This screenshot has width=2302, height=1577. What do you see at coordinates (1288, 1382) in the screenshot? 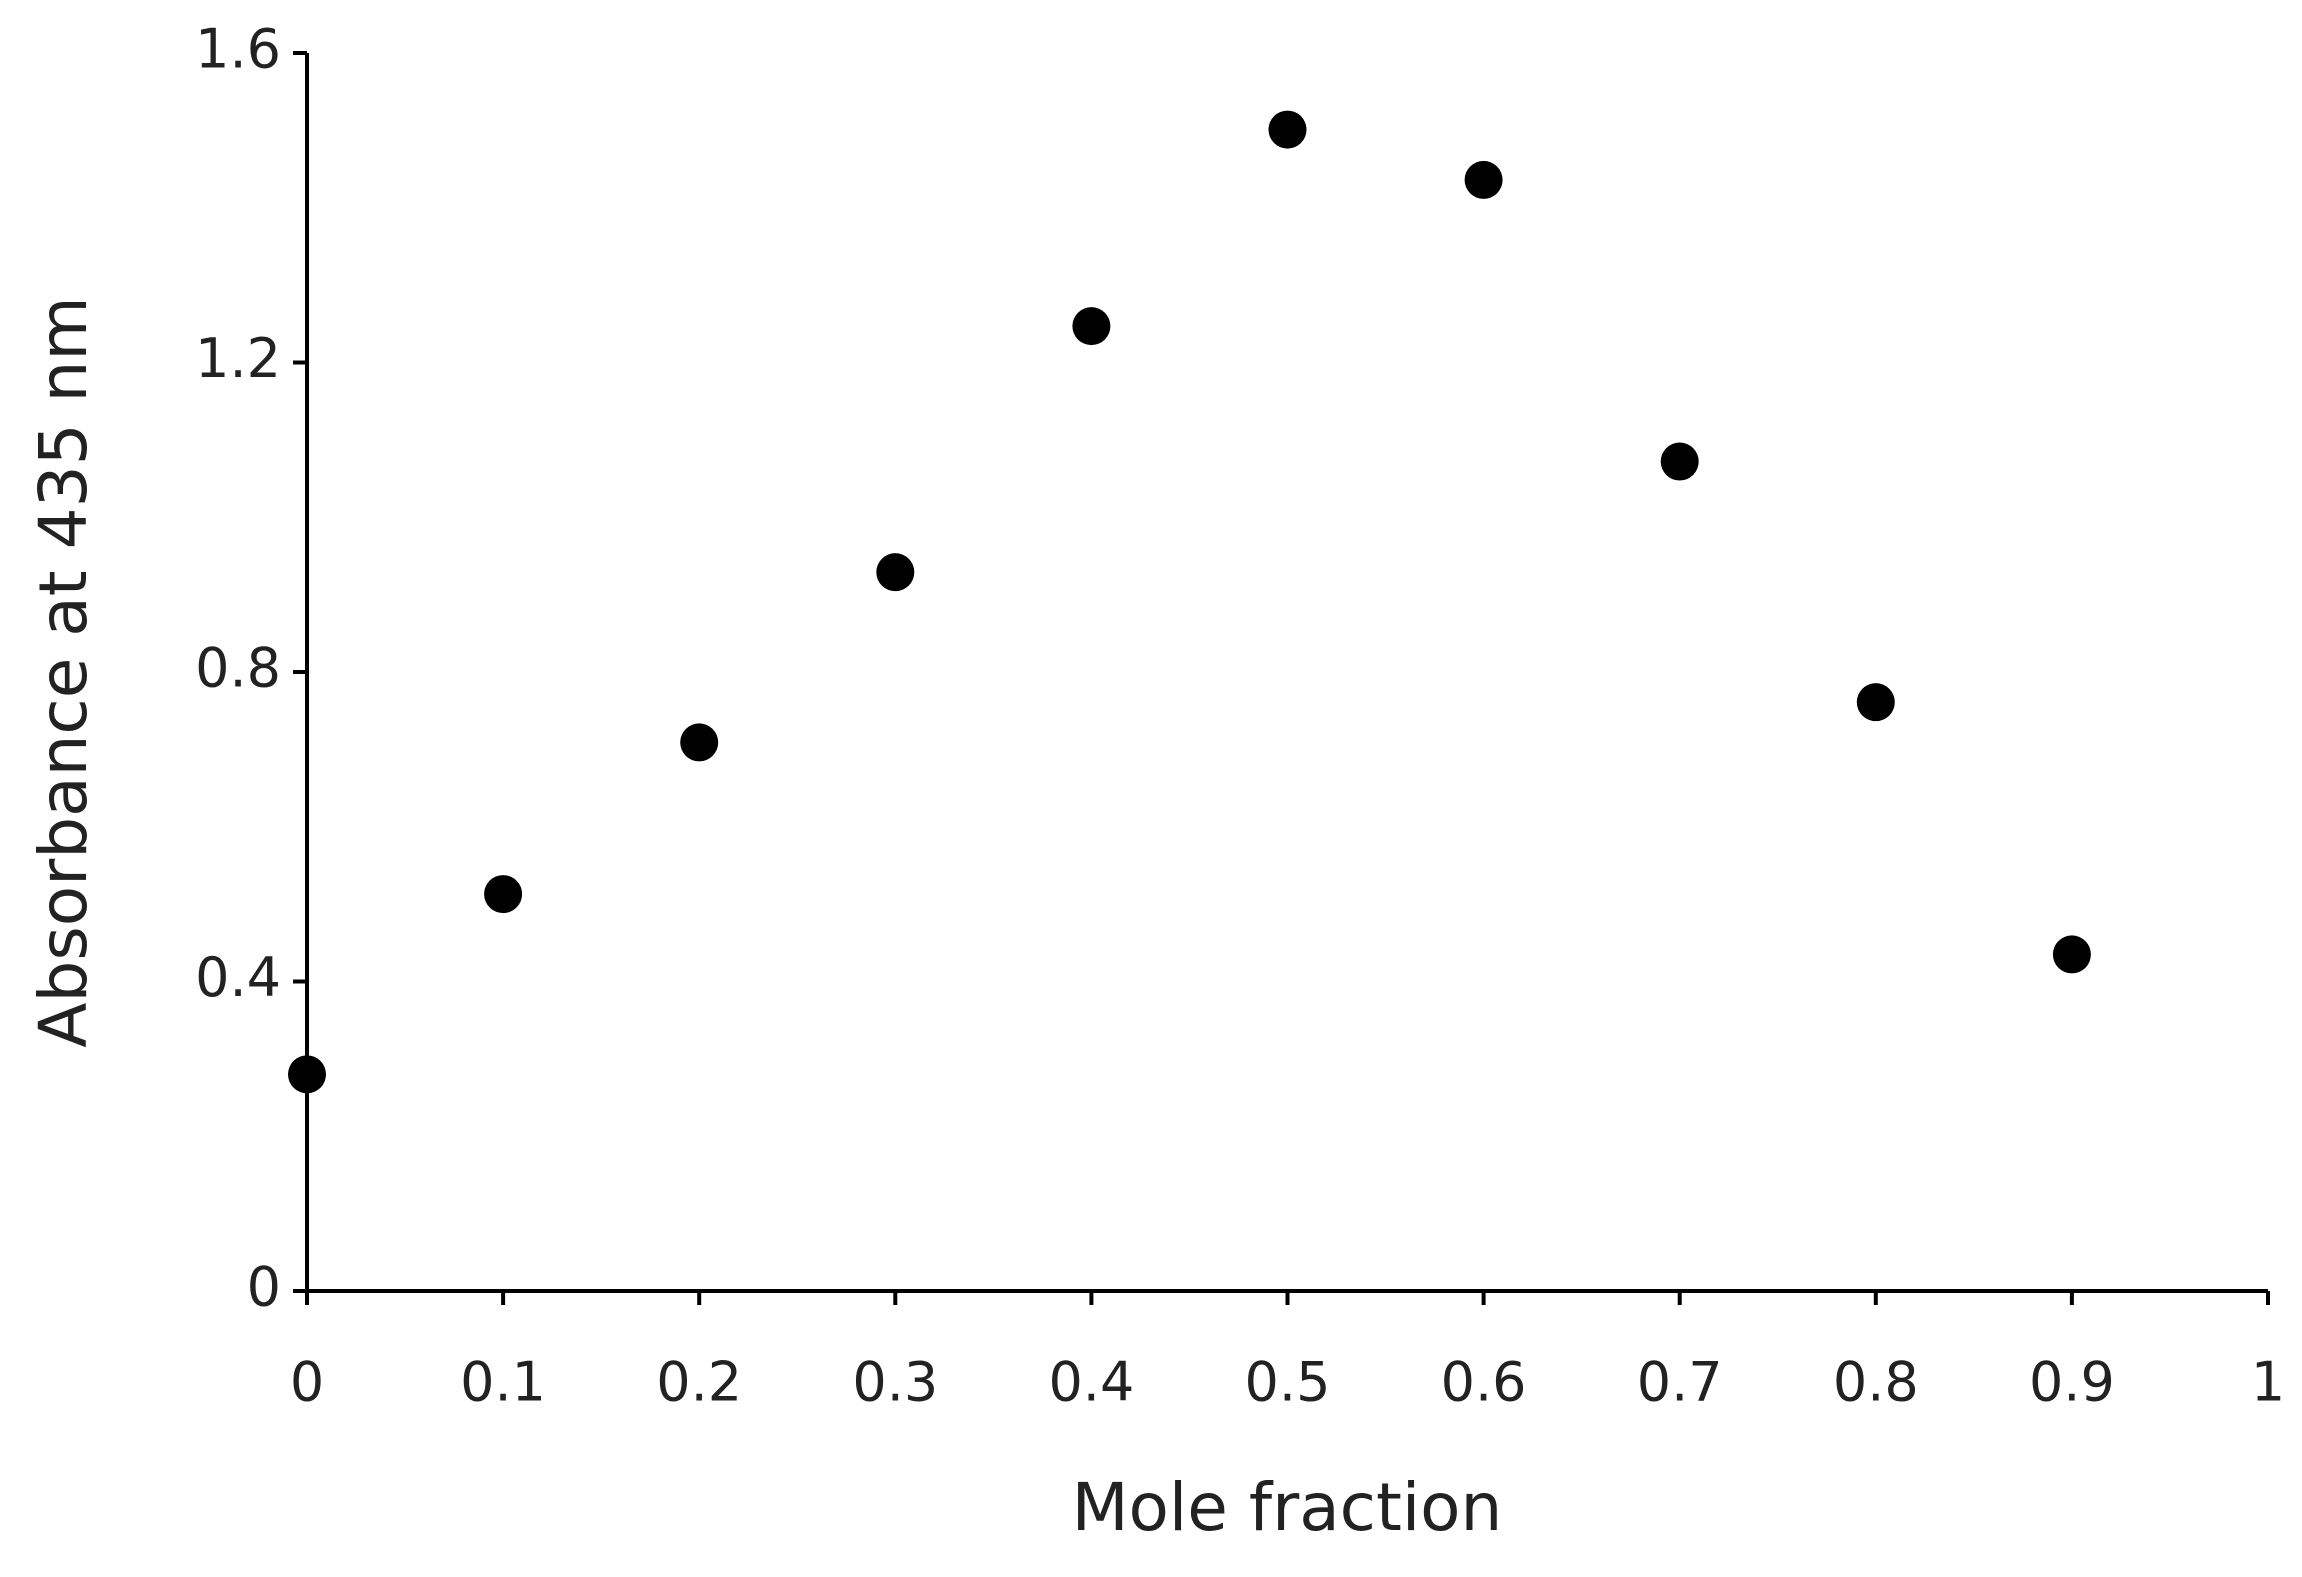
I see `x-tick-label: 0.5` at bounding box center [1288, 1382].